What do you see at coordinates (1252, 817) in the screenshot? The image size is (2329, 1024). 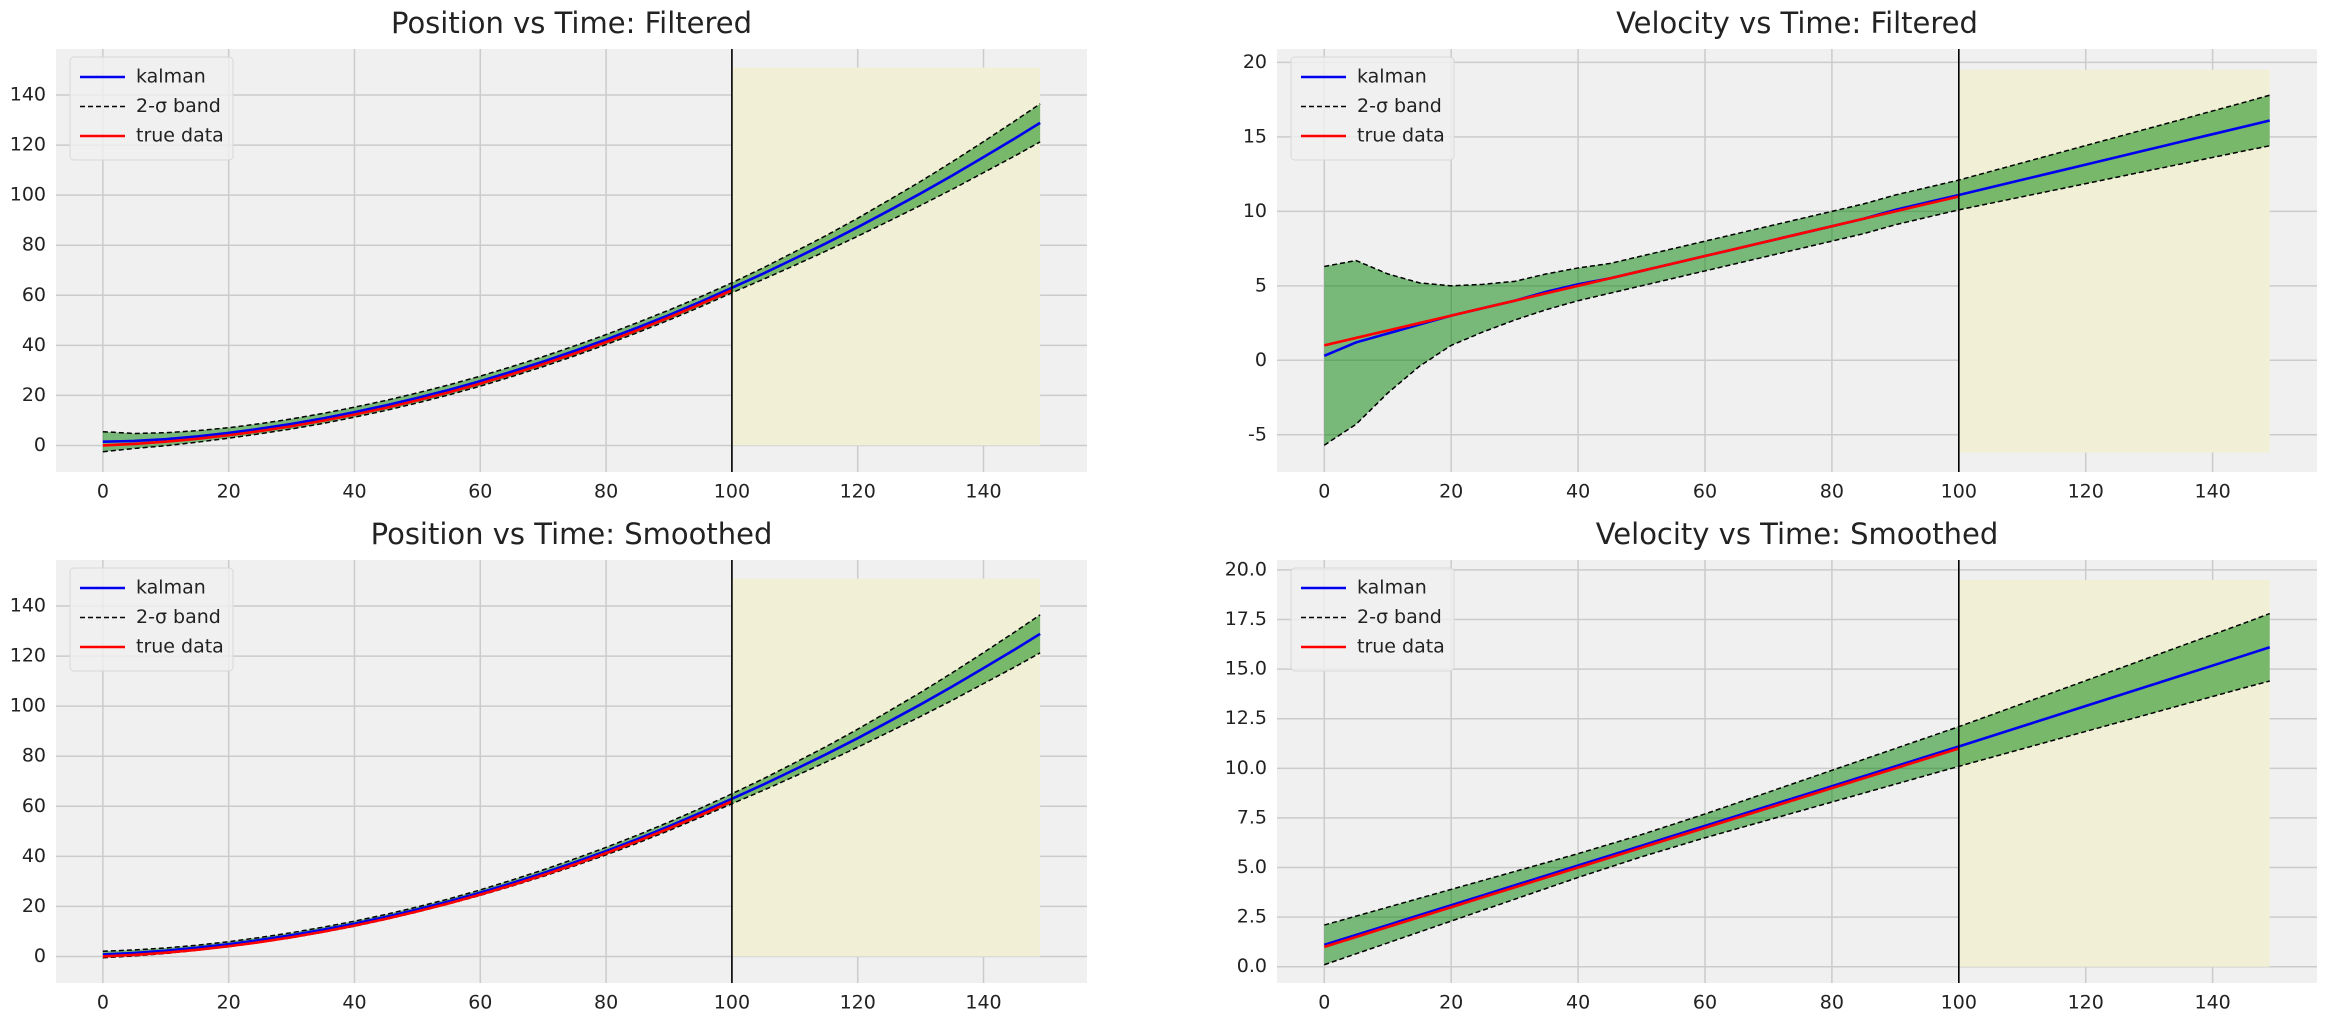 I see `y-tick-label: 7.5` at bounding box center [1252, 817].